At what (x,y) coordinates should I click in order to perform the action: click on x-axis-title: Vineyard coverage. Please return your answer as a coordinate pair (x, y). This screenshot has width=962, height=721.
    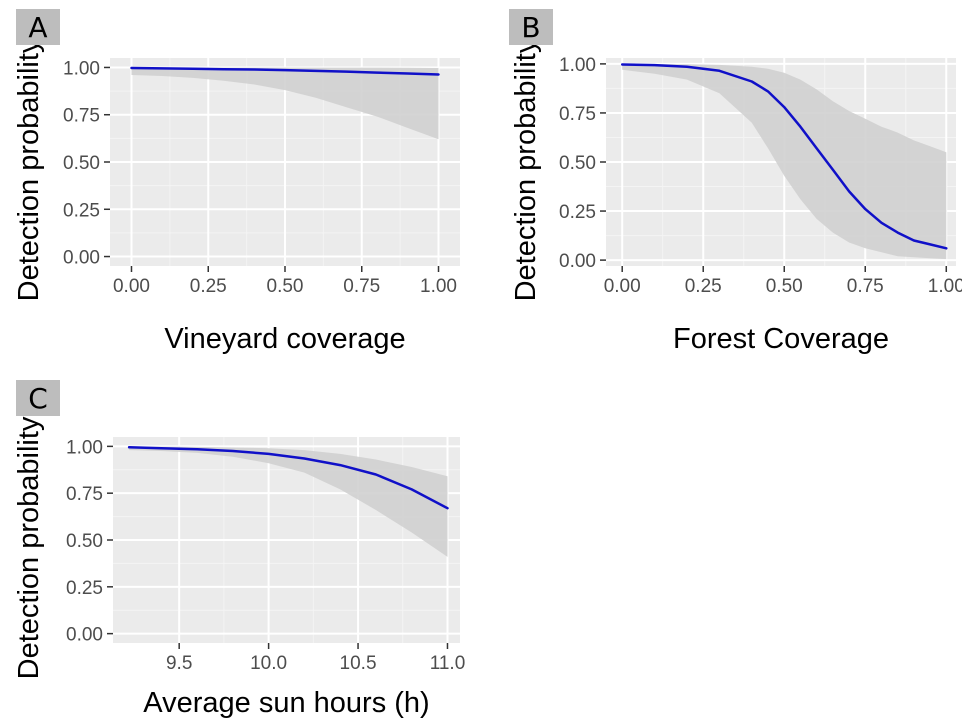
    Looking at the image, I should click on (284, 339).